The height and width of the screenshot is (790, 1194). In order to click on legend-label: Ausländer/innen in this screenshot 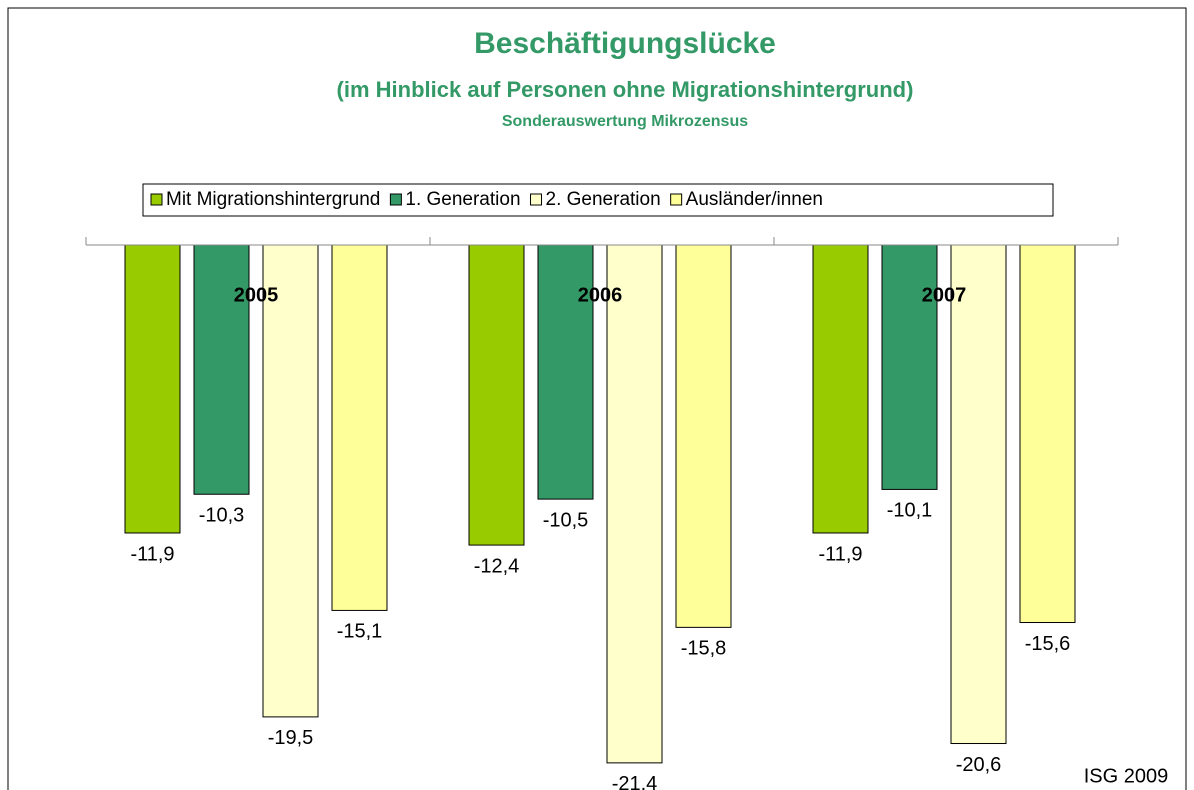, I will do `click(754, 199)`.